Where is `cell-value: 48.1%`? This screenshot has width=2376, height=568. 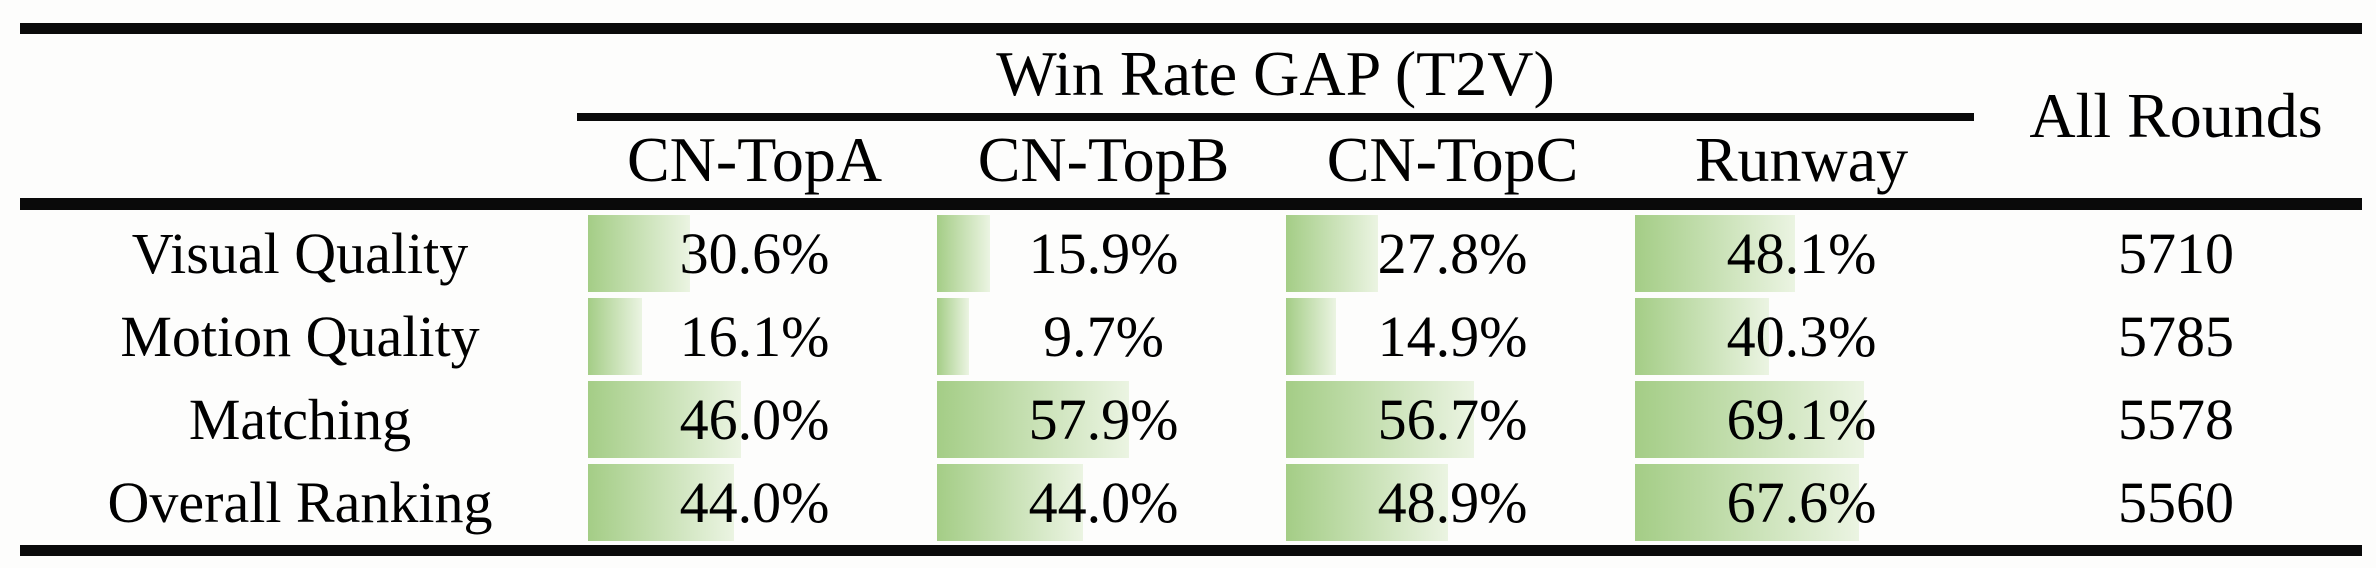 cell-value: 48.1% is located at coordinates (1801, 253).